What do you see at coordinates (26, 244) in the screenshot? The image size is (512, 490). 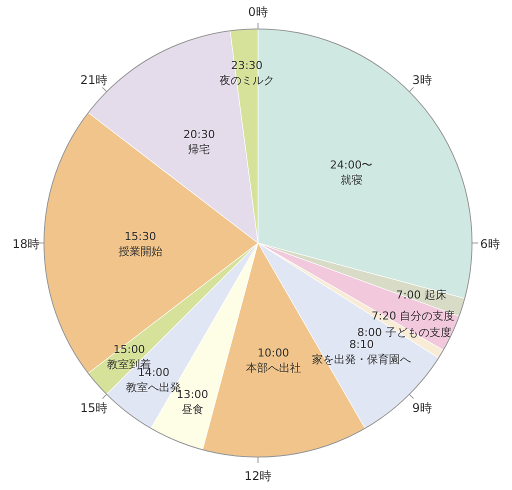 I see `text: 18時` at bounding box center [26, 244].